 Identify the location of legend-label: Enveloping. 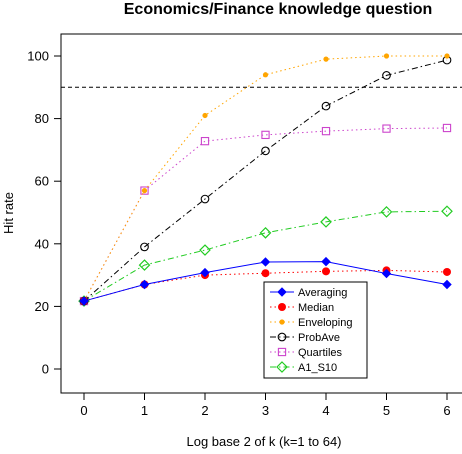
(325, 323).